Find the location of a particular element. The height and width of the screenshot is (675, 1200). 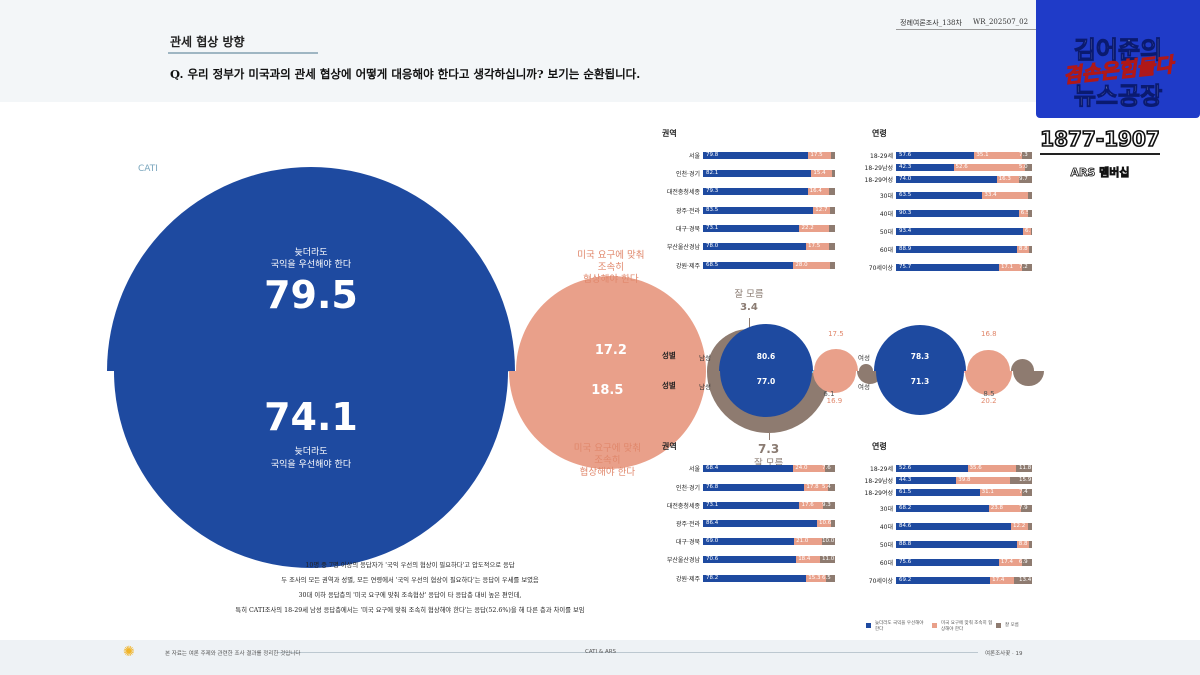

gender-label-cati: 성별 is located at coordinates (669, 355).